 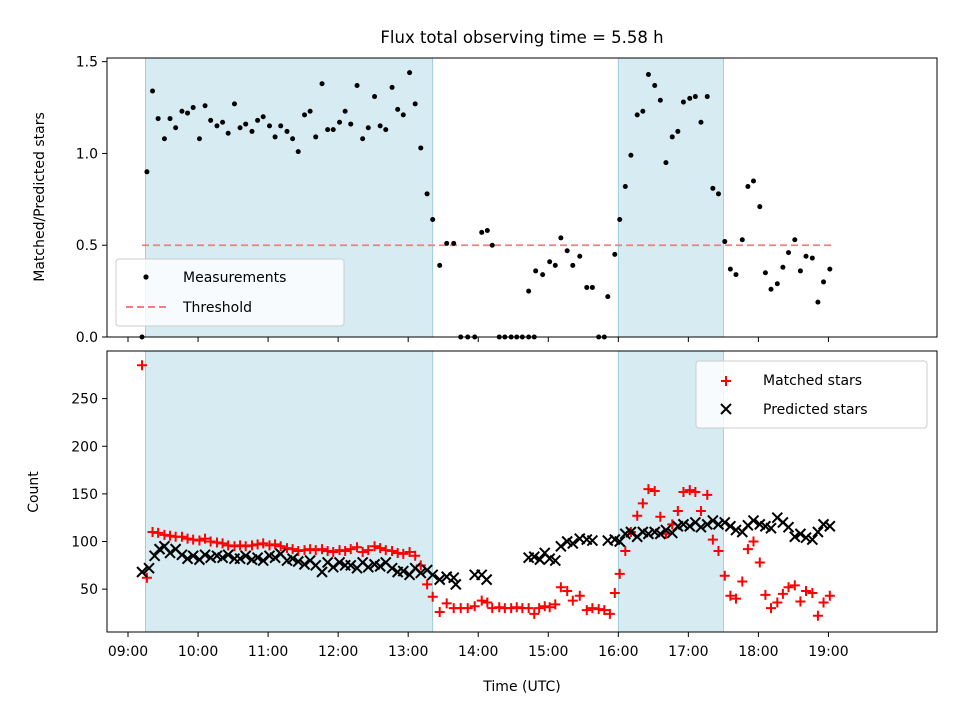 What do you see at coordinates (548, 652) in the screenshot?
I see `bottom-x-tick-label: 15:00` at bounding box center [548, 652].